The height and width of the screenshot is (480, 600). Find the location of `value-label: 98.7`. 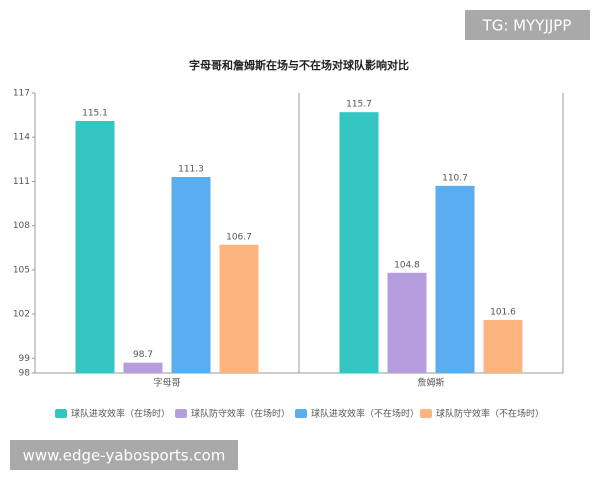

value-label: 98.7 is located at coordinates (143, 355).